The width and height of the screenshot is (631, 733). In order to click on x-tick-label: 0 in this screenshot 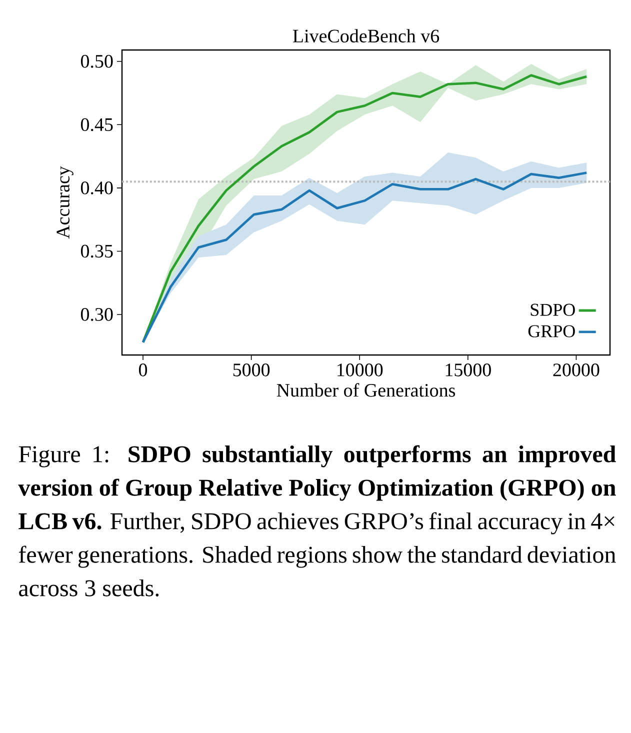, I will do `click(143, 370)`.